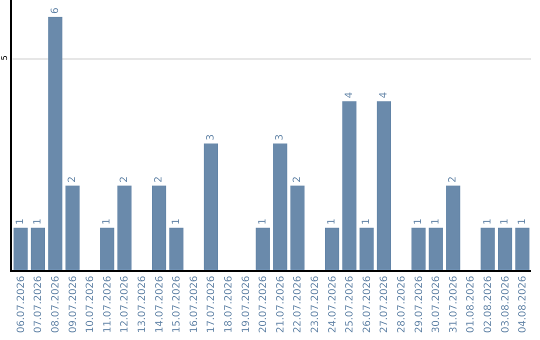  I want to click on x-tick-label: 12.07.2026, so click(125, 305).